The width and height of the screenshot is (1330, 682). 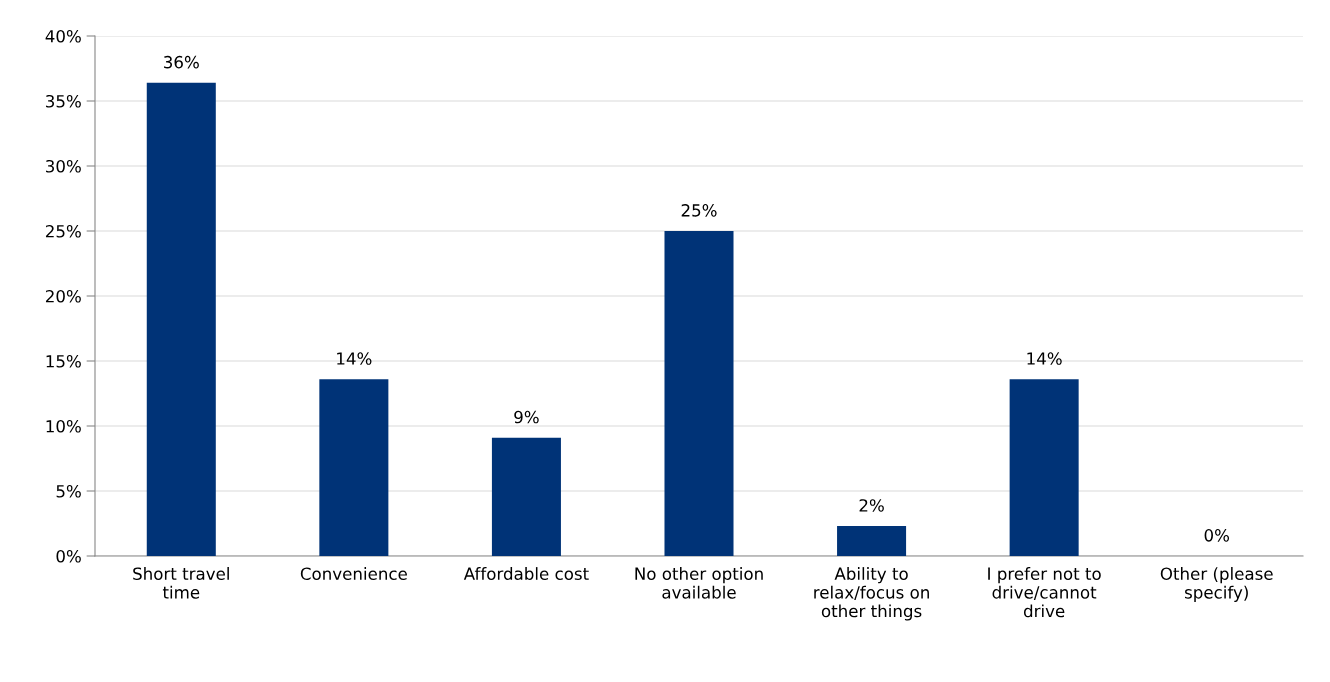 I want to click on data-label: 9%, so click(x=526, y=417).